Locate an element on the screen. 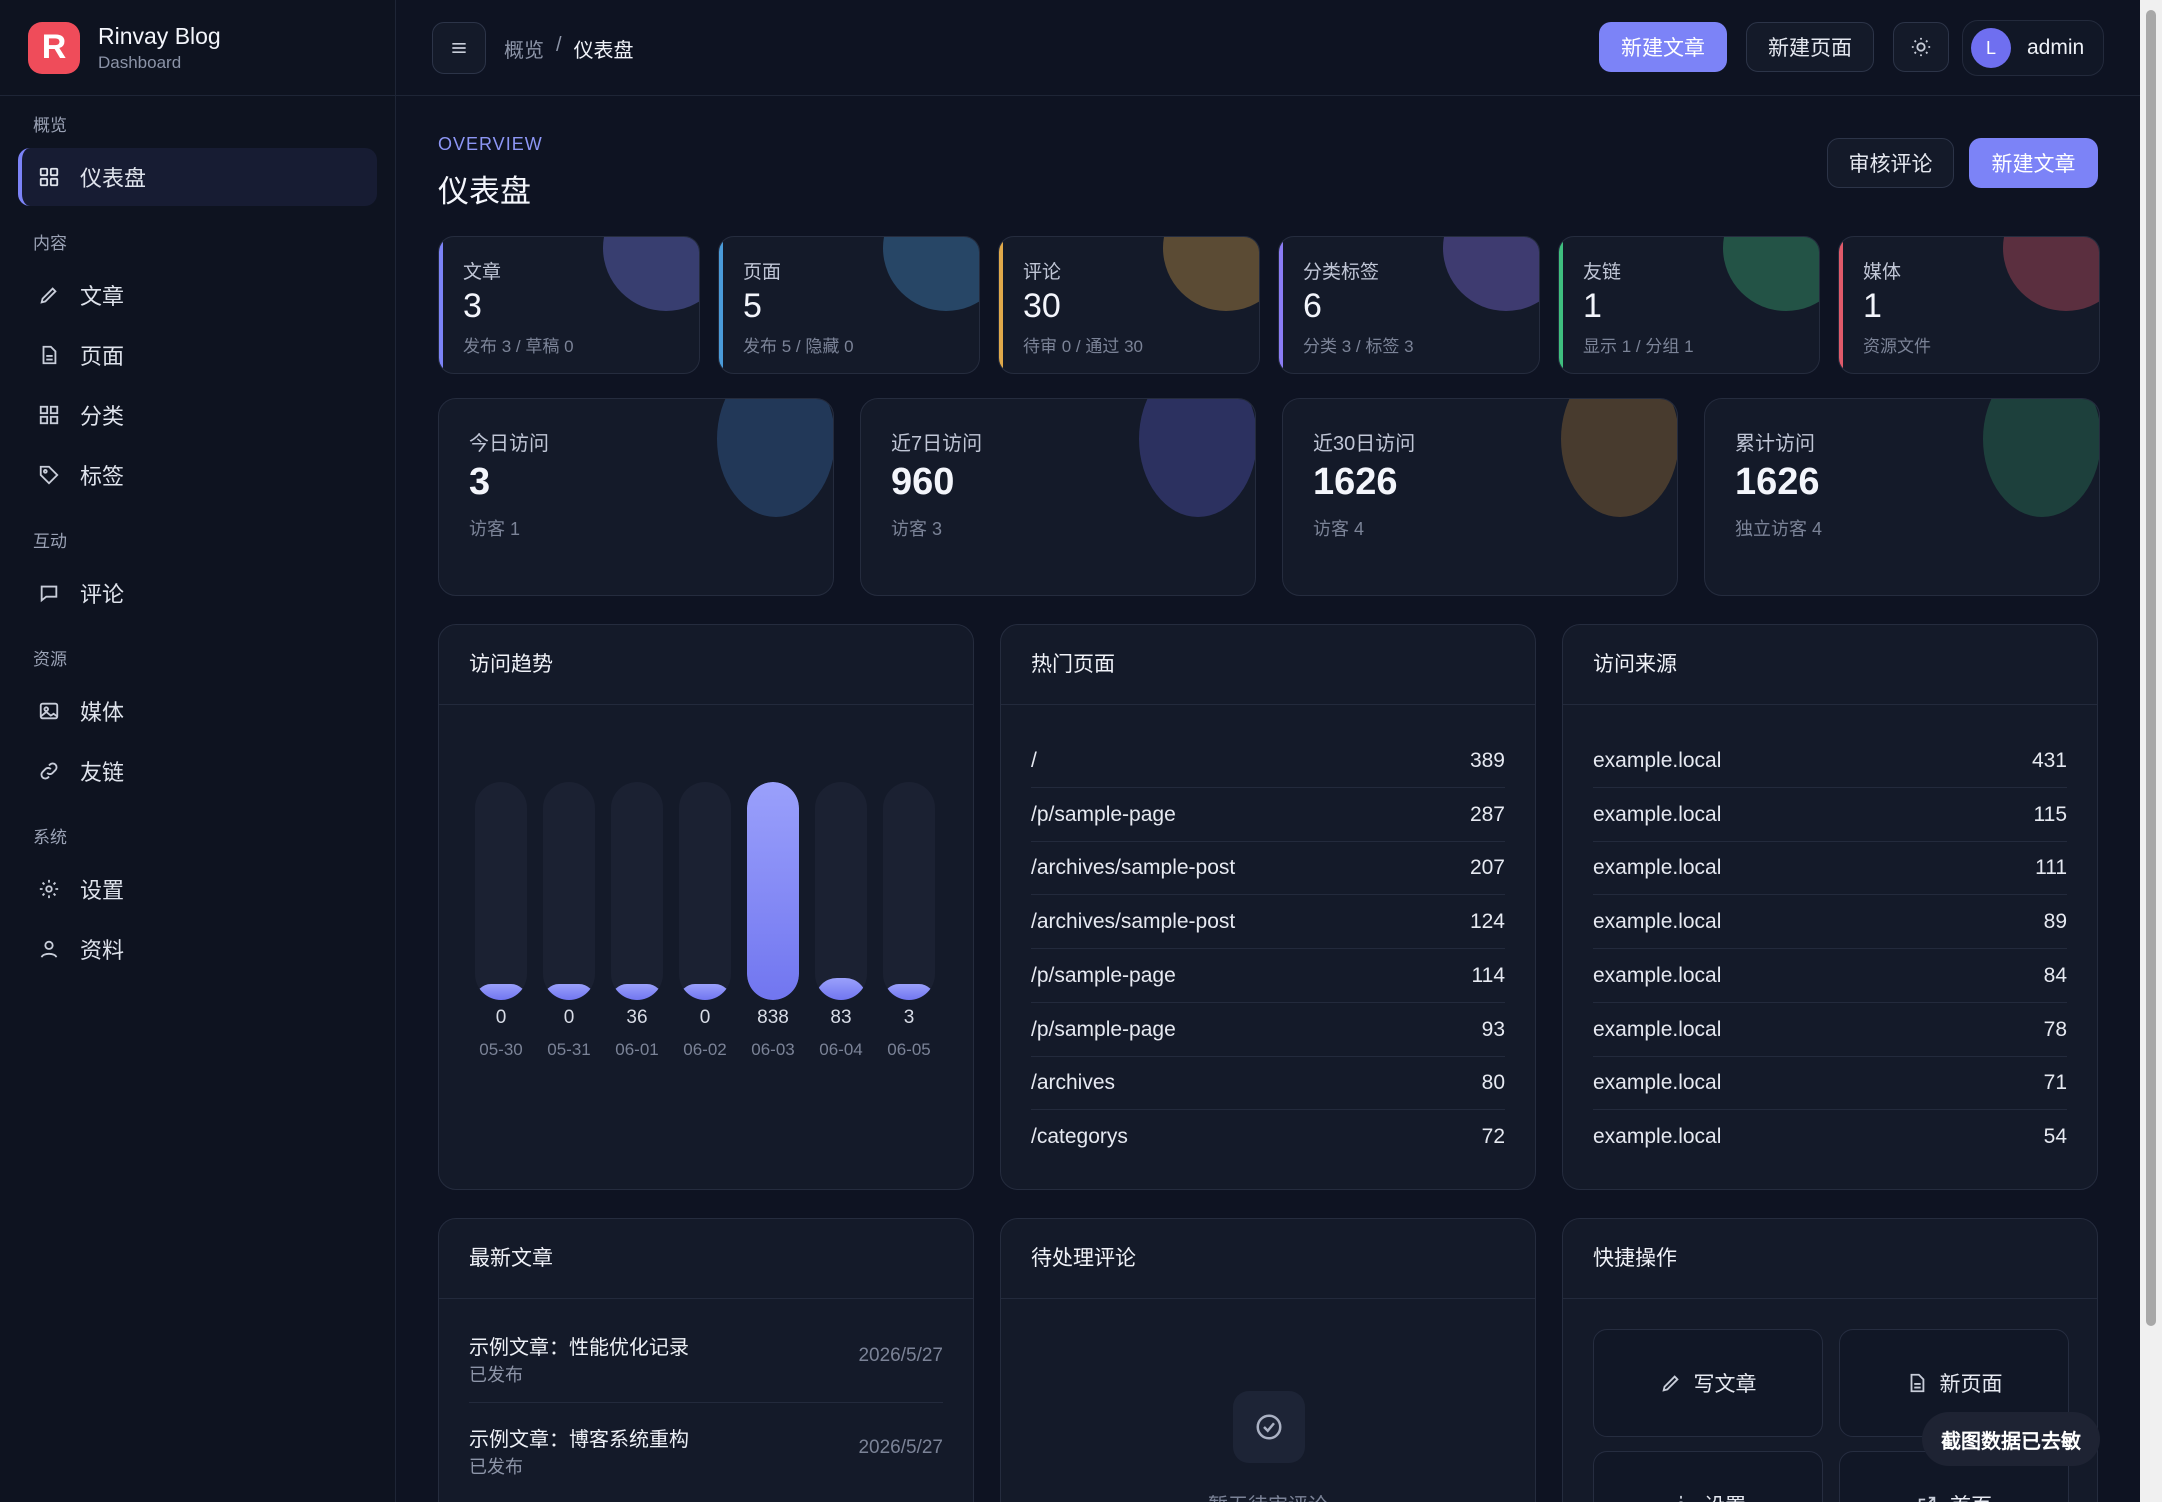  stat-card: 文章 3 发布 3 / 草稿 0 is located at coordinates (569, 305).